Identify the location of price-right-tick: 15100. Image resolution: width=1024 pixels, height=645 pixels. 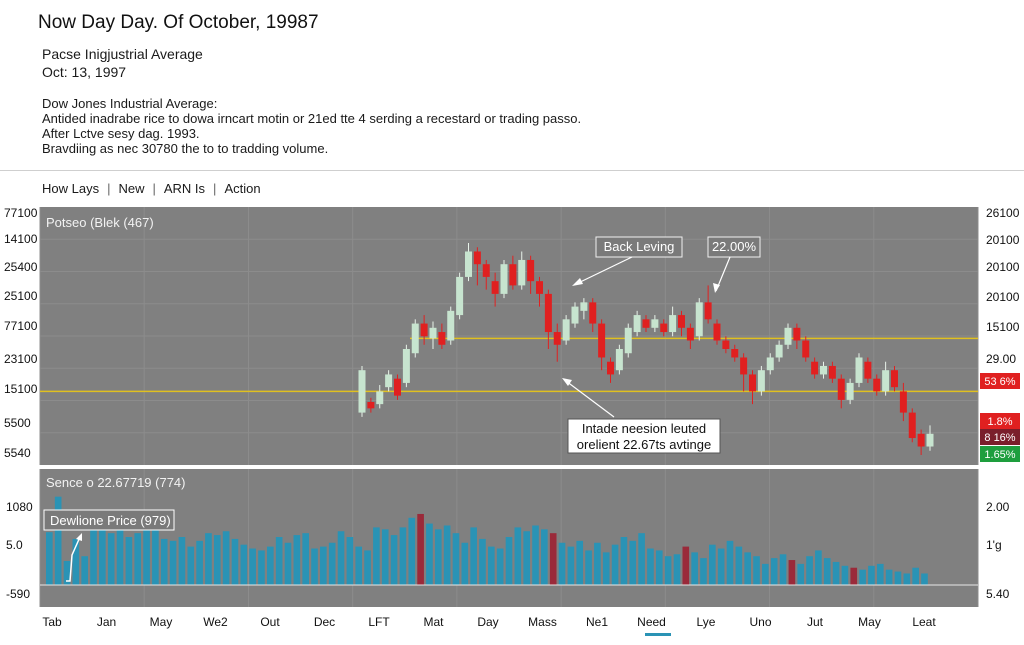
(1003, 327).